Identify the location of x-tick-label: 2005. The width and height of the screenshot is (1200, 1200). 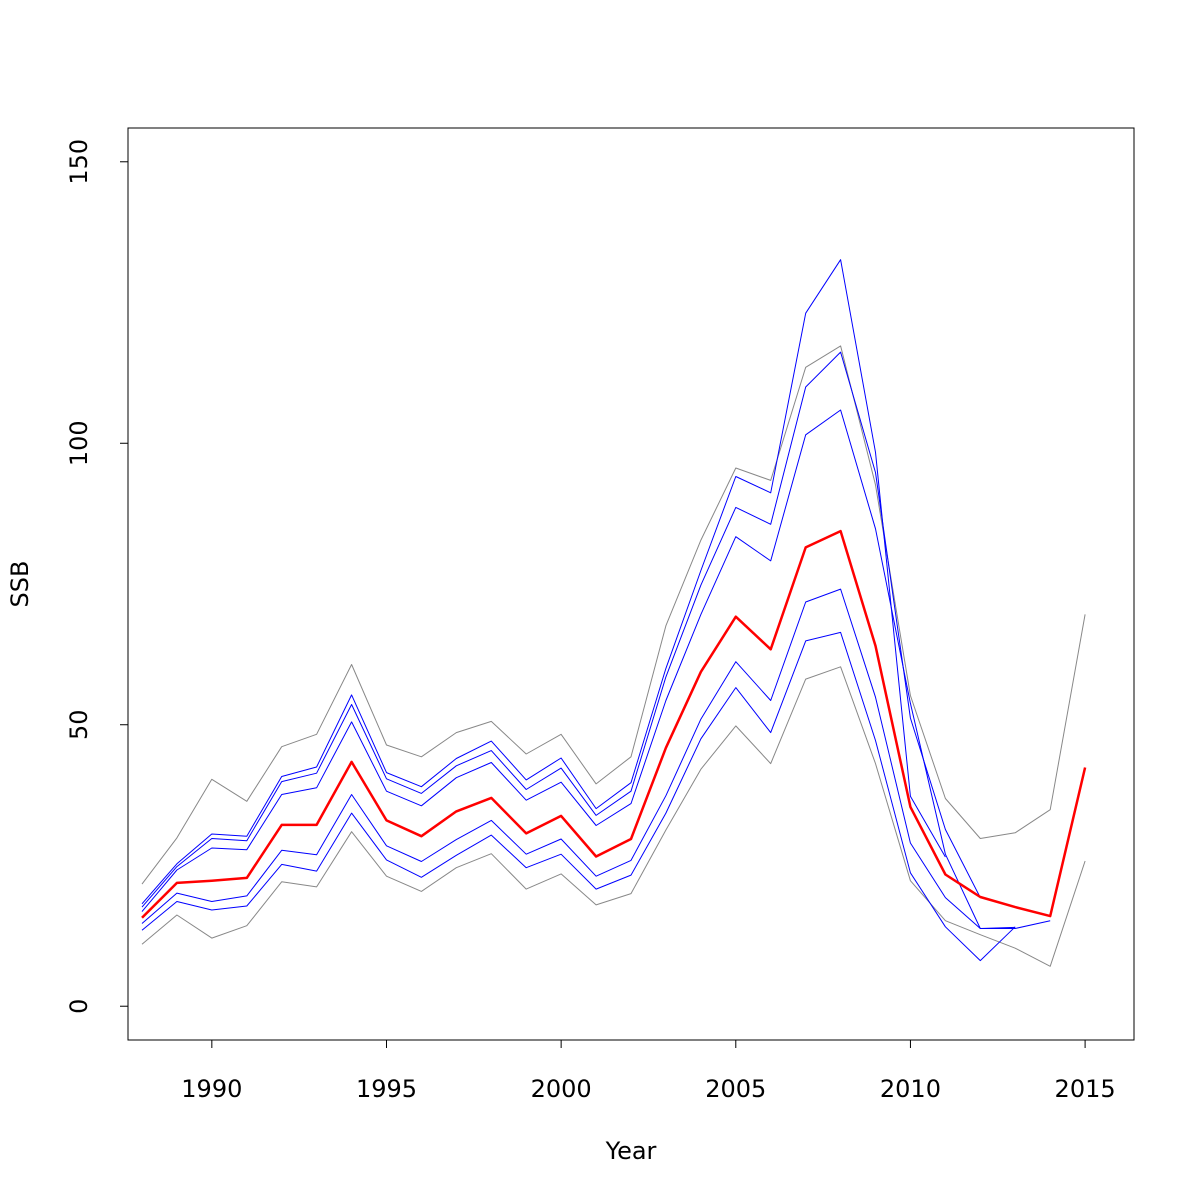
(735, 1089).